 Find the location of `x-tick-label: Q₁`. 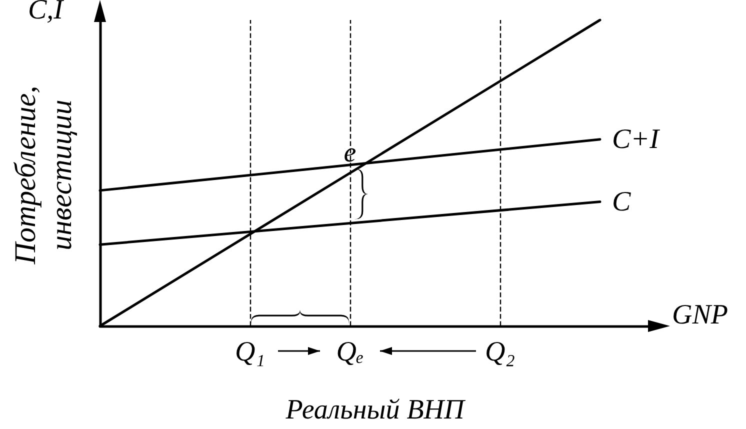

x-tick-label: Q₁ is located at coordinates (250, 352).